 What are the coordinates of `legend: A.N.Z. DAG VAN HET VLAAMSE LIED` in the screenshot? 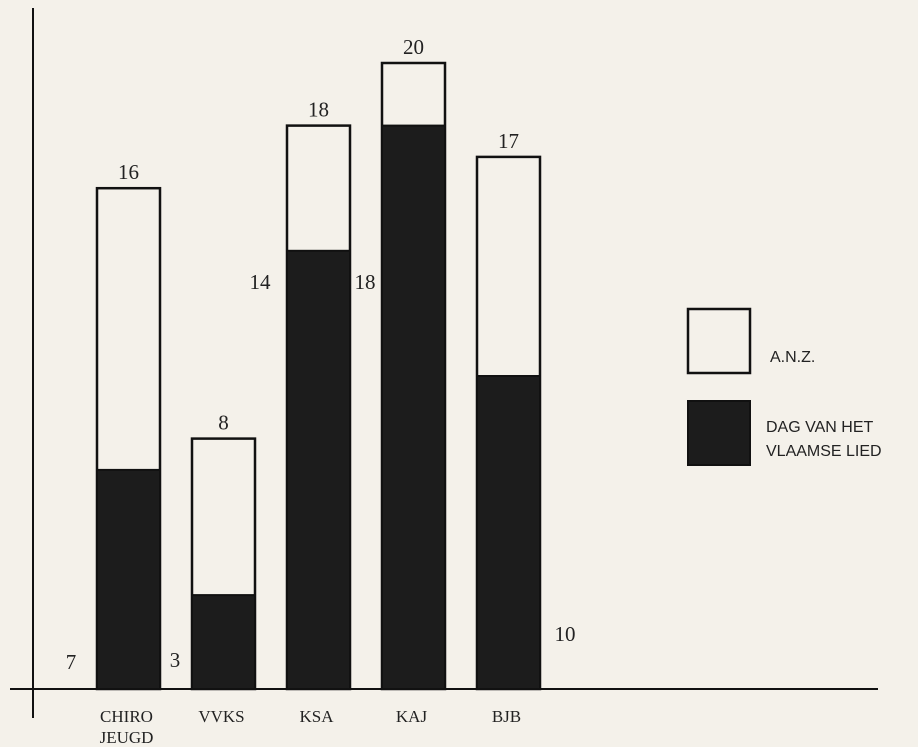 It's located at (784, 386).